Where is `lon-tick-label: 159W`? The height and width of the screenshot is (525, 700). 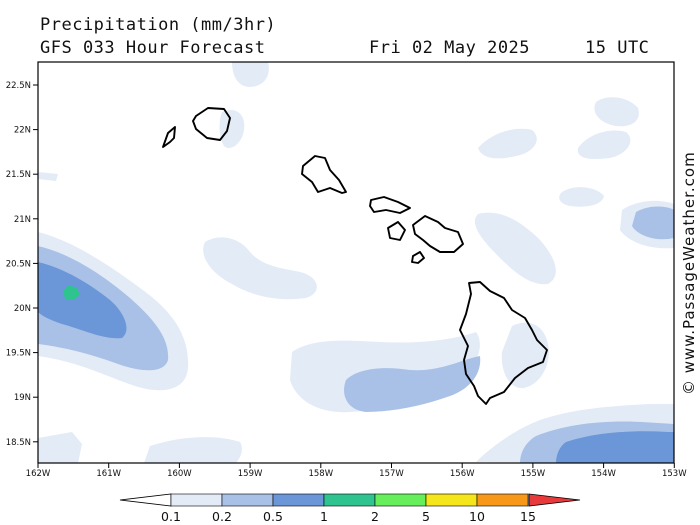 lon-tick-label: 159W is located at coordinates (250, 474).